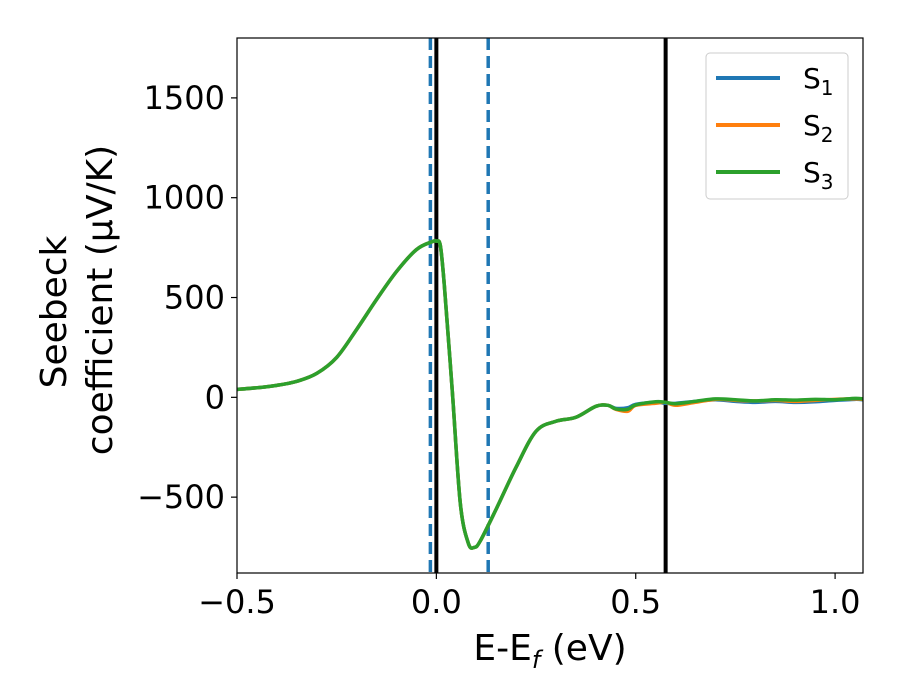 This screenshot has height=700, width=900. I want to click on x-tick-label: 1.0, so click(835, 602).